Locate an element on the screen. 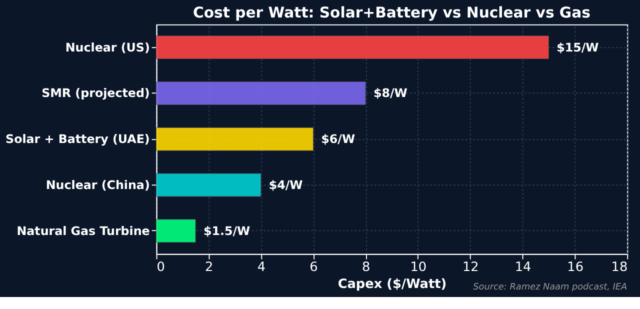 The image size is (640, 309). x-tick-label: 0 is located at coordinates (160, 268).